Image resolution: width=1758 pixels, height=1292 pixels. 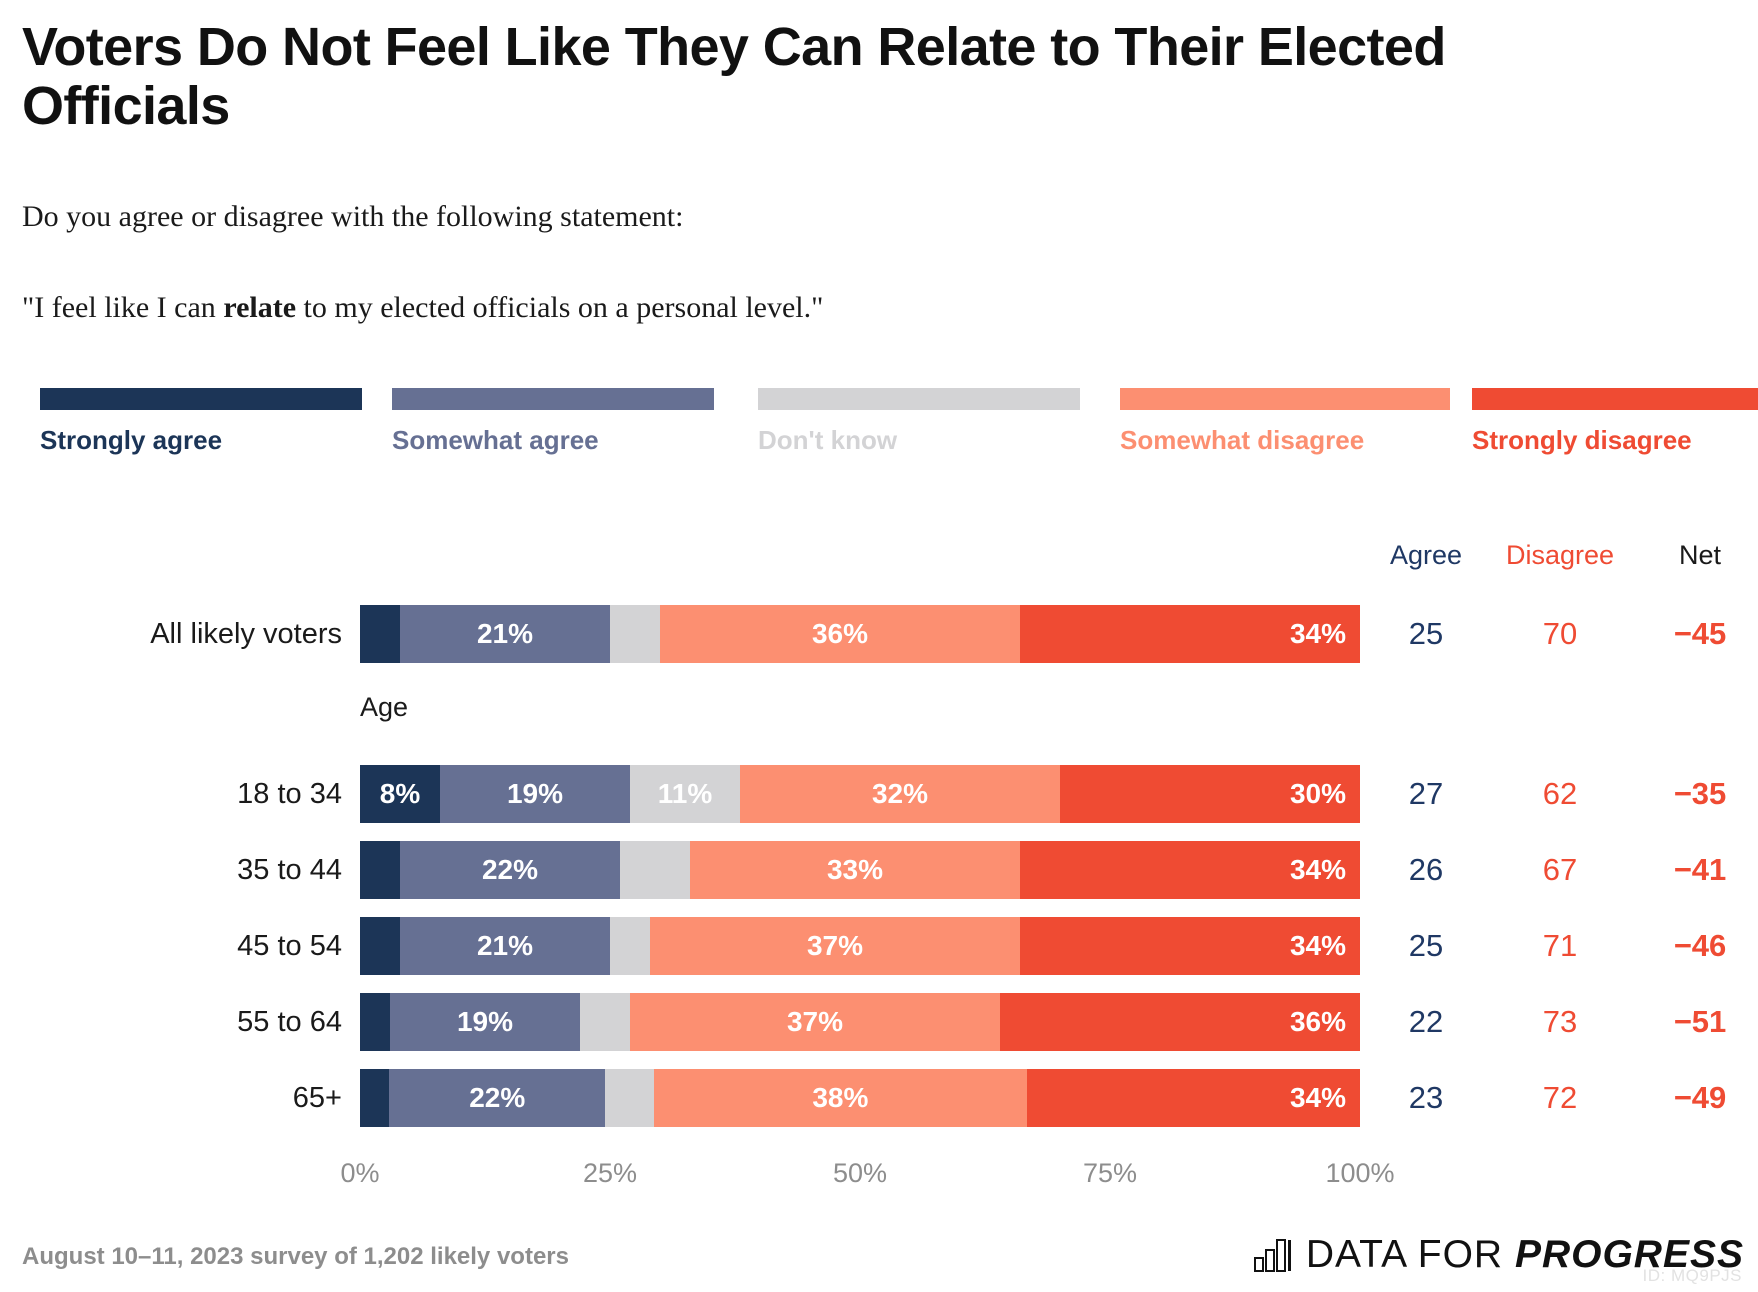 I want to click on value-agree: 27, so click(x=1426, y=793).